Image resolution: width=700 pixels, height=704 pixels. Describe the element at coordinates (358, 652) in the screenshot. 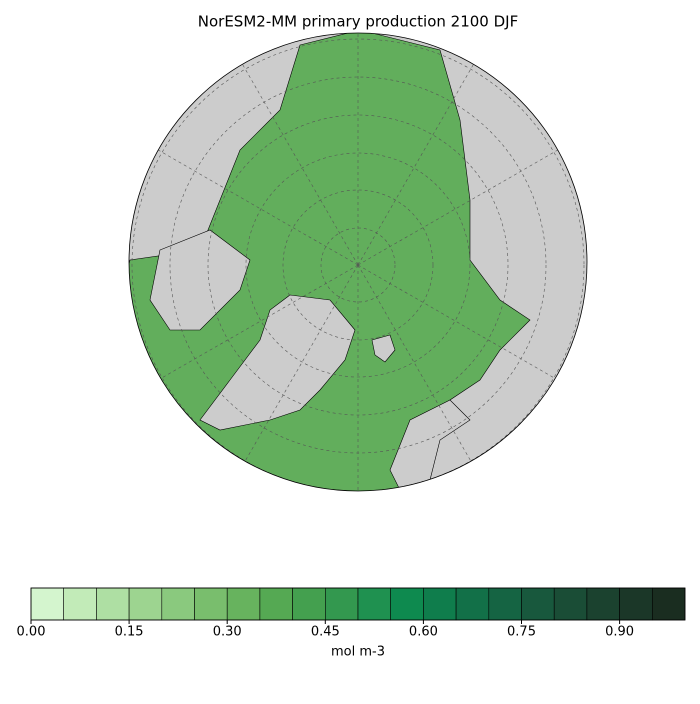

I see `colorbar-label: mol m-3` at that location.